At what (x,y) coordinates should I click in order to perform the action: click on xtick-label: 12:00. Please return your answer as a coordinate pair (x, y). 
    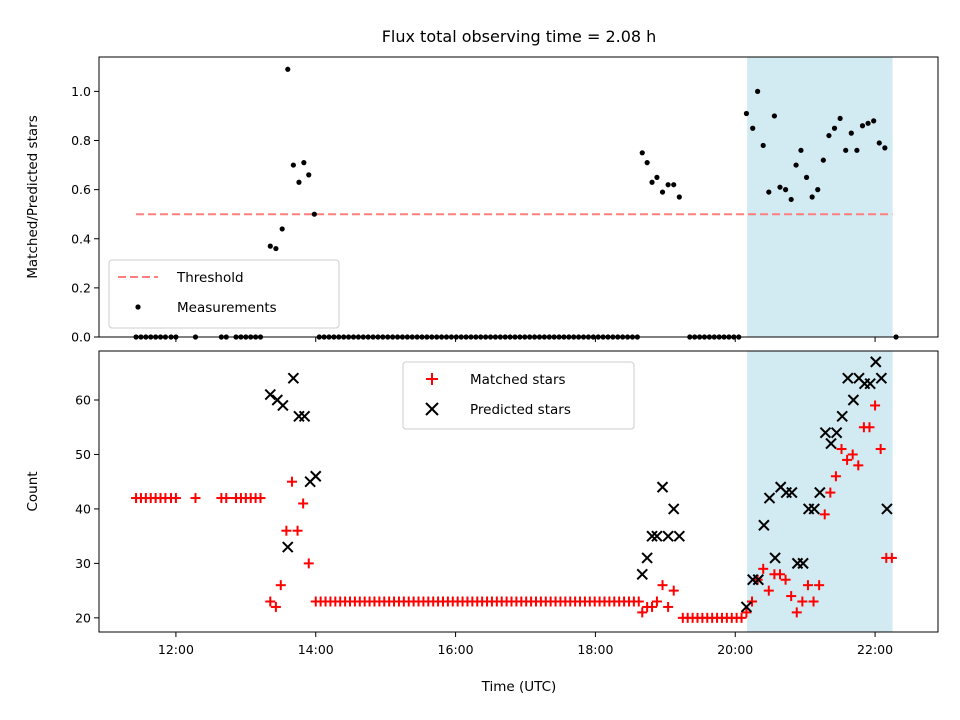
    Looking at the image, I should click on (176, 649).